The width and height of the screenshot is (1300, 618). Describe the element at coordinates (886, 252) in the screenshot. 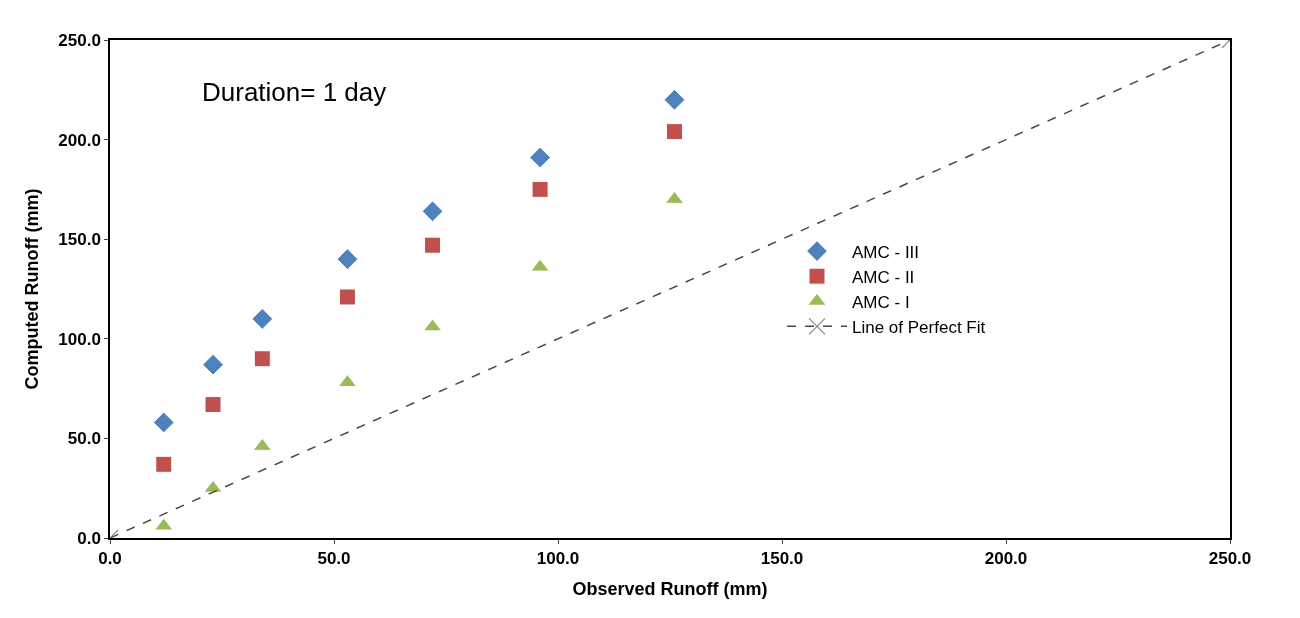

I see `legend-label: AMC - III` at that location.